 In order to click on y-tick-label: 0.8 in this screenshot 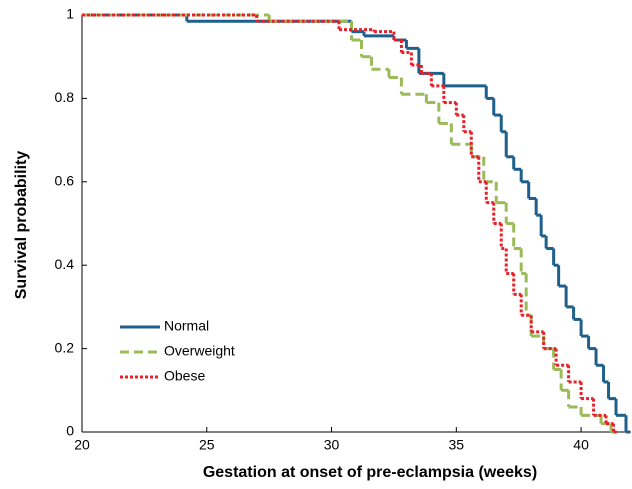, I will do `click(65, 97)`.